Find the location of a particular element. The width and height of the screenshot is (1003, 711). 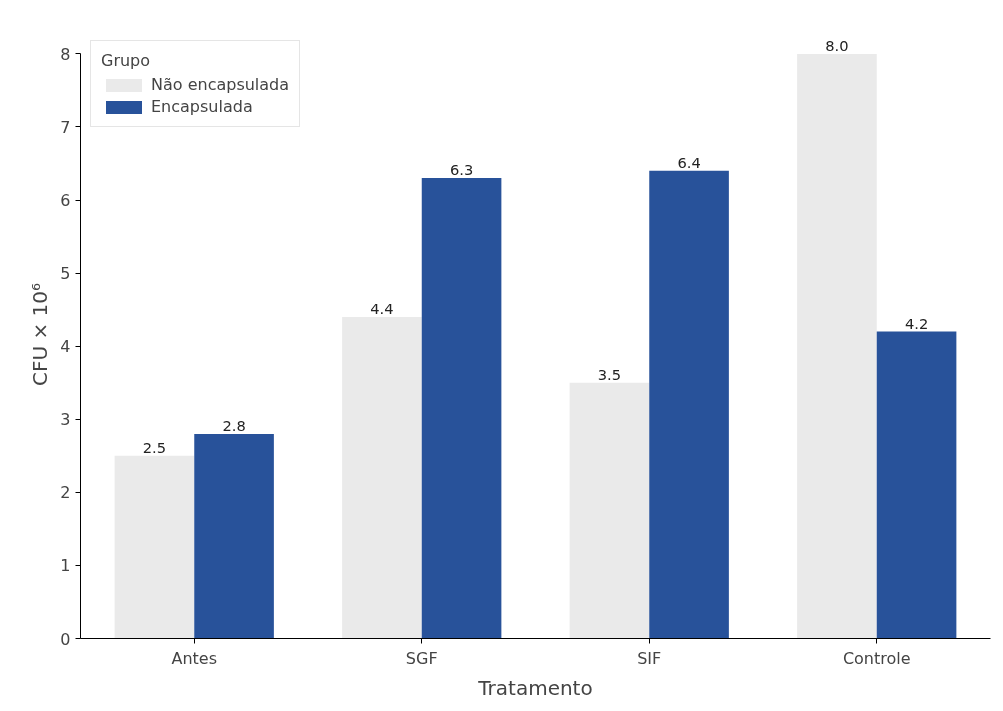

legend-label: Não encapsulada is located at coordinates (220, 84).